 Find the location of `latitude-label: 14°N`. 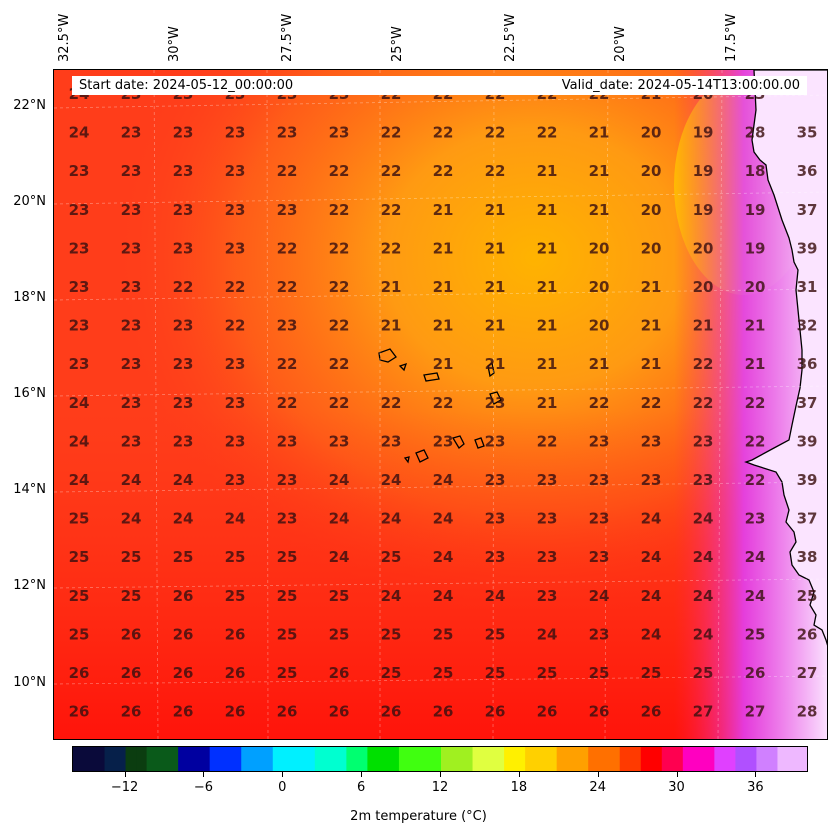

latitude-label: 14°N is located at coordinates (29, 489).